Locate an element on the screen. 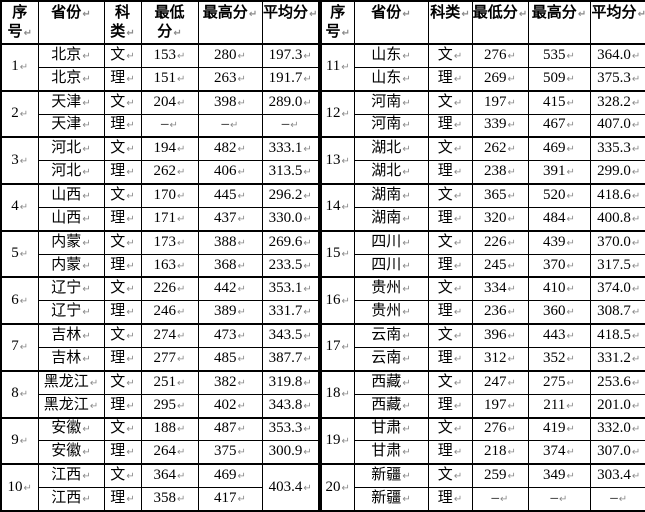 Image resolution: width=645 pixels, height=512 pixels. table-row: 20↵ 新疆↵ 文↵ 259↵ 349↵ 303.4↵ is located at coordinates (482, 487).